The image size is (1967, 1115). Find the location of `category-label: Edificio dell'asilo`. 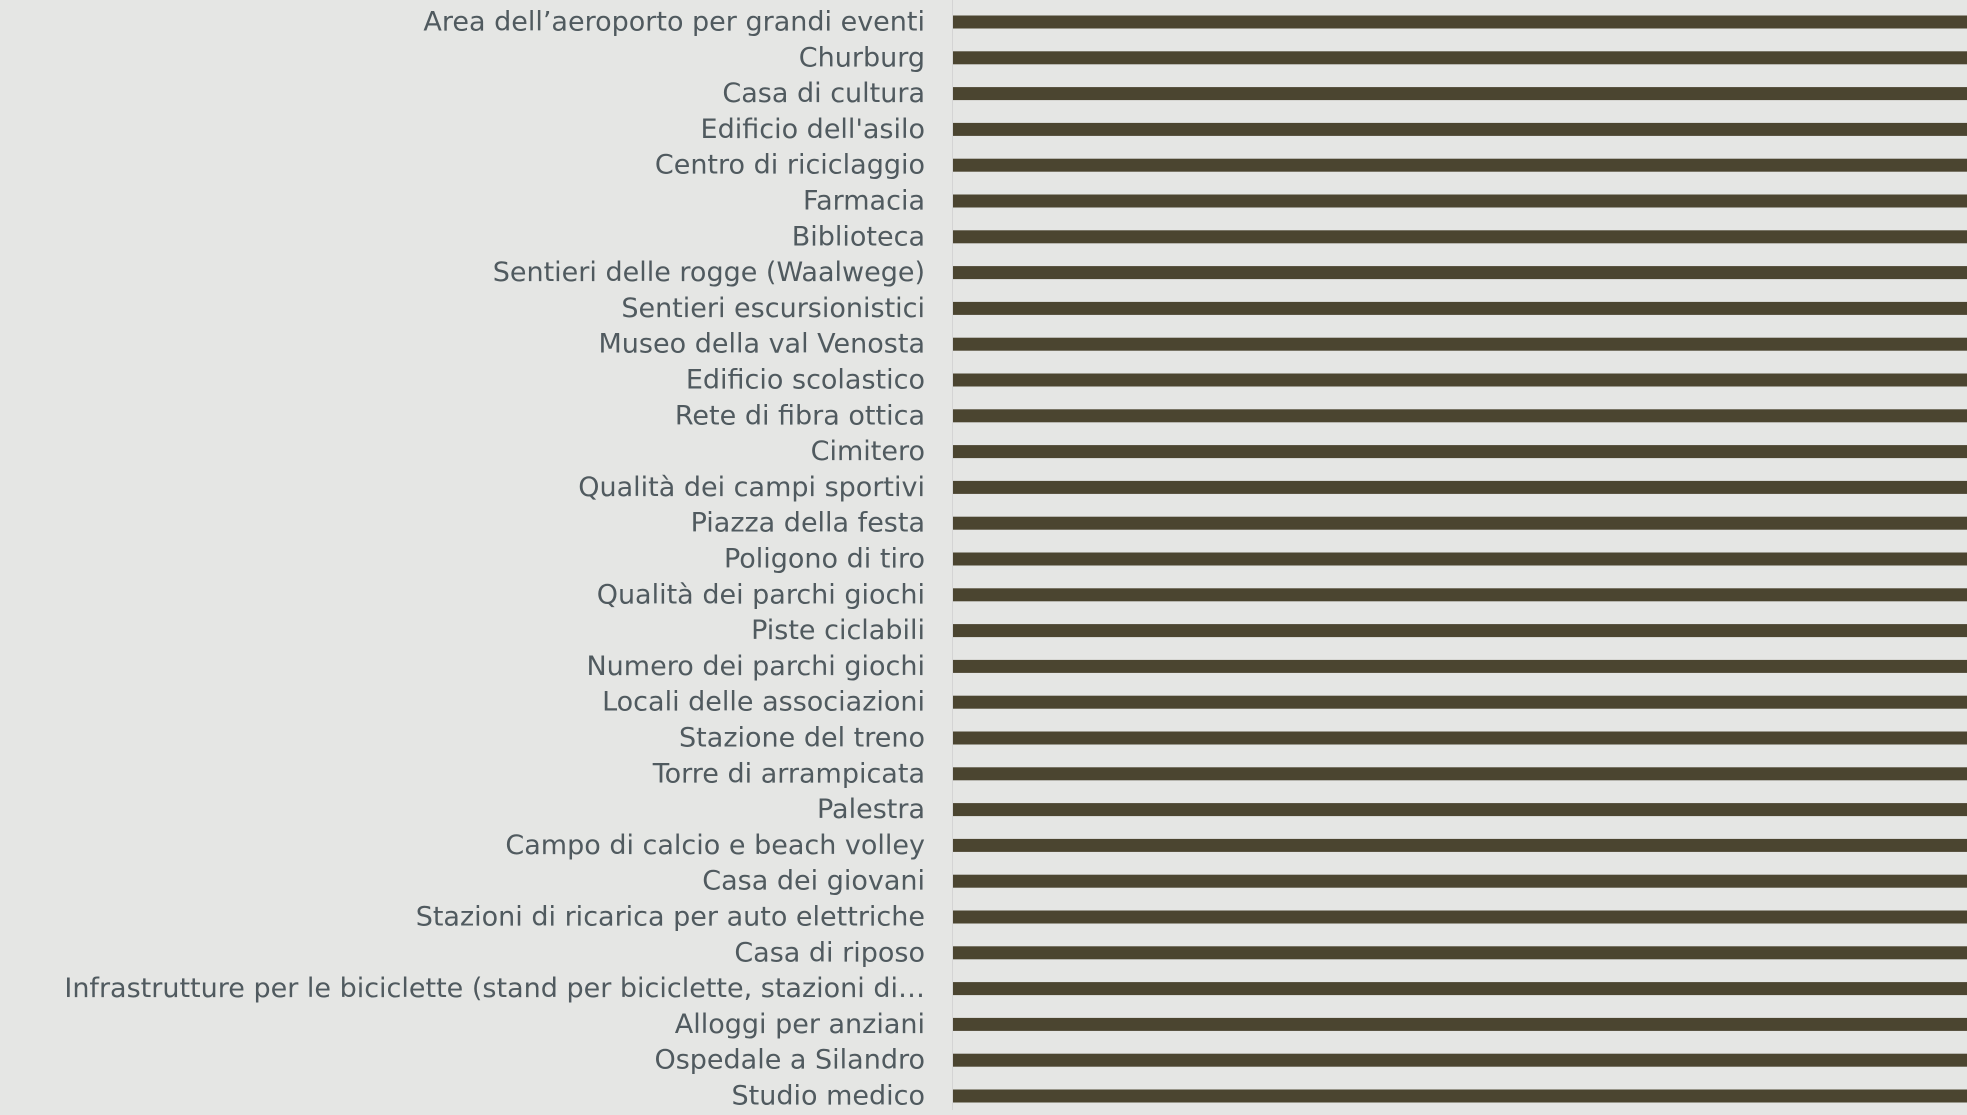

category-label: Edificio dell'asilo is located at coordinates (813, 129).